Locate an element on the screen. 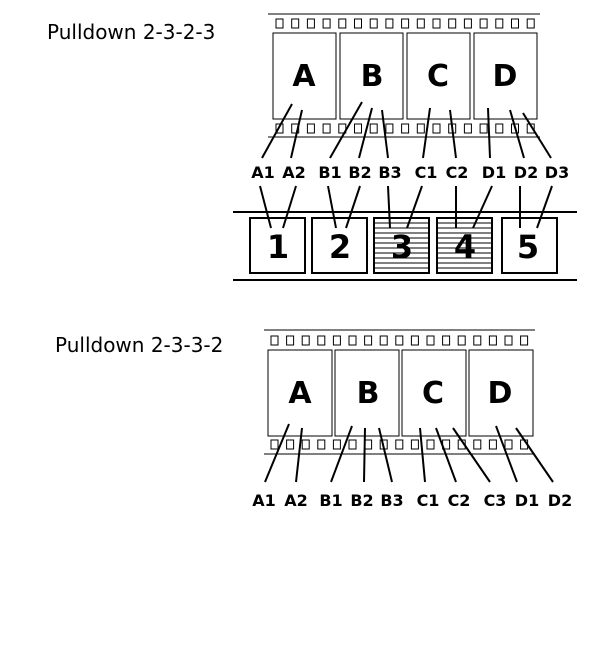 This screenshot has height=650, width=600. field-label: A2 is located at coordinates (294, 172).